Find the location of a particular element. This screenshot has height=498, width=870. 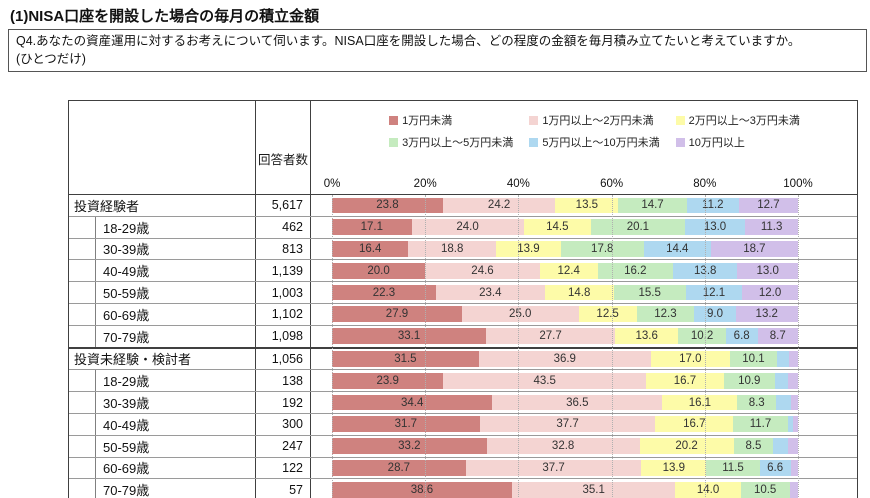

respondent-count: 1,102 is located at coordinates (283, 314).